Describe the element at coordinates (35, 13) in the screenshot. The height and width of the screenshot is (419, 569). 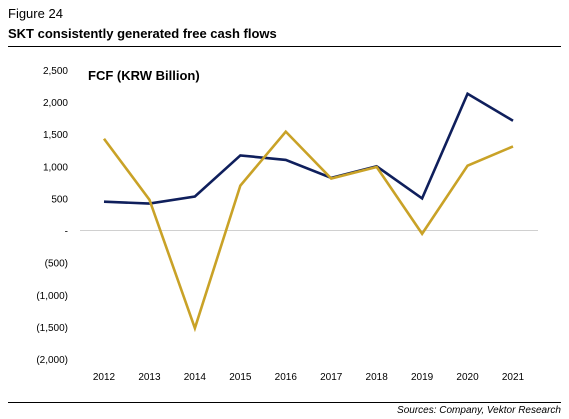
I see `figure-label: Figure 24` at that location.